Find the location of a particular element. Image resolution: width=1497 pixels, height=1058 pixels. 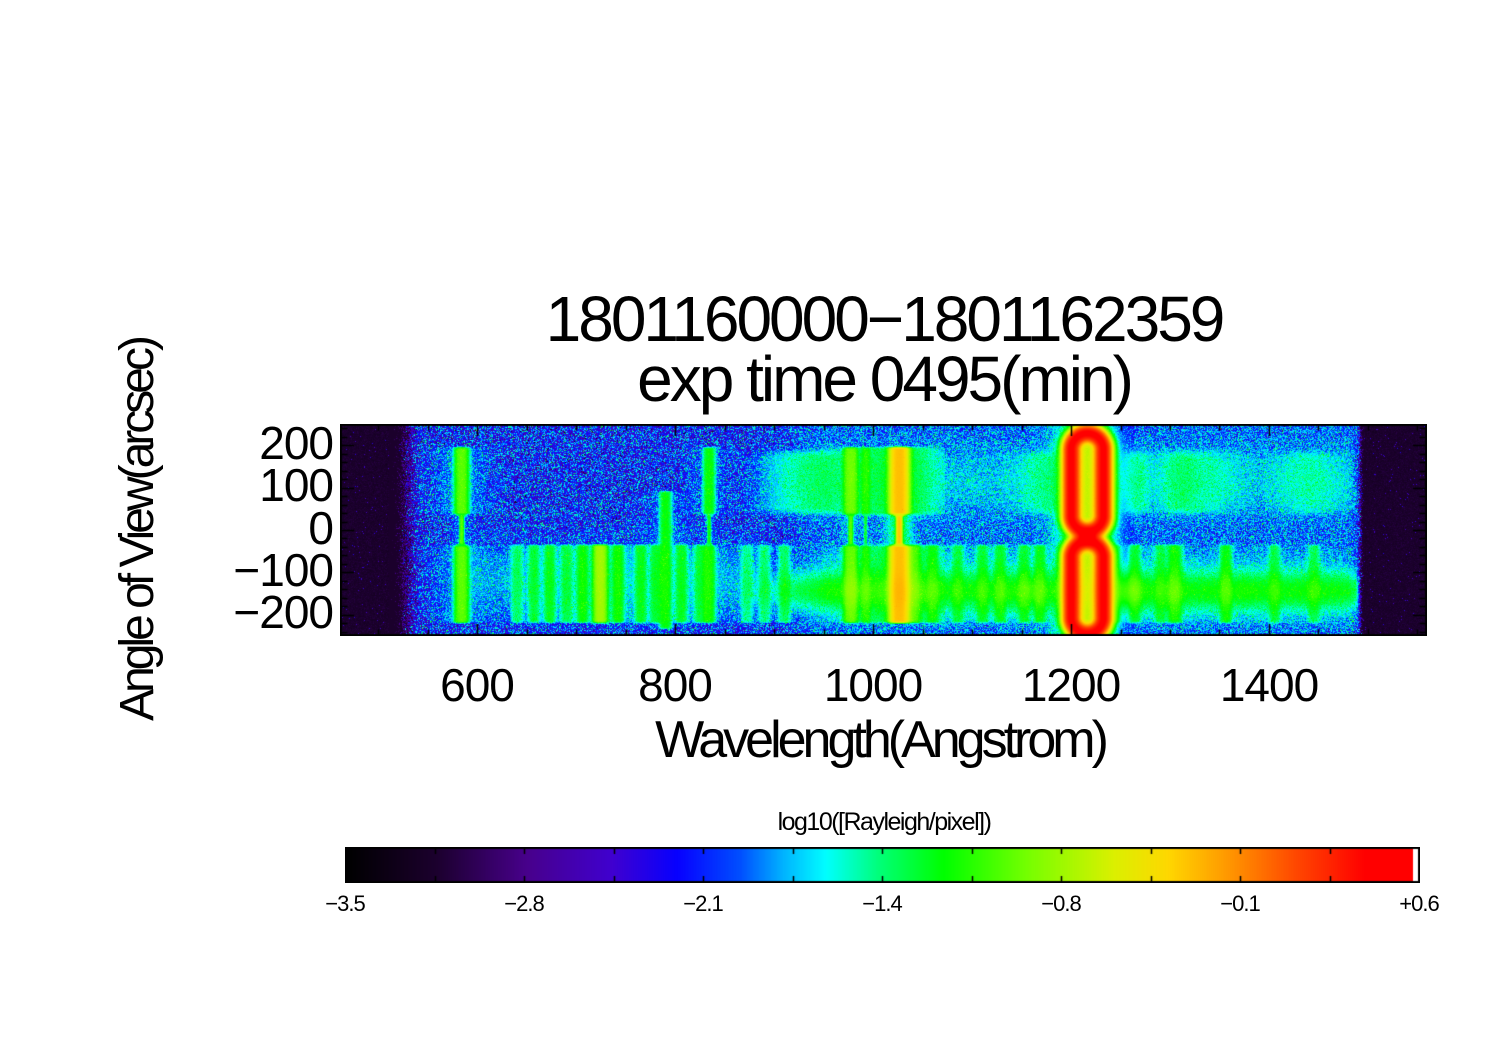

x-tick-label-1400: 1400 is located at coordinates (1269, 685).